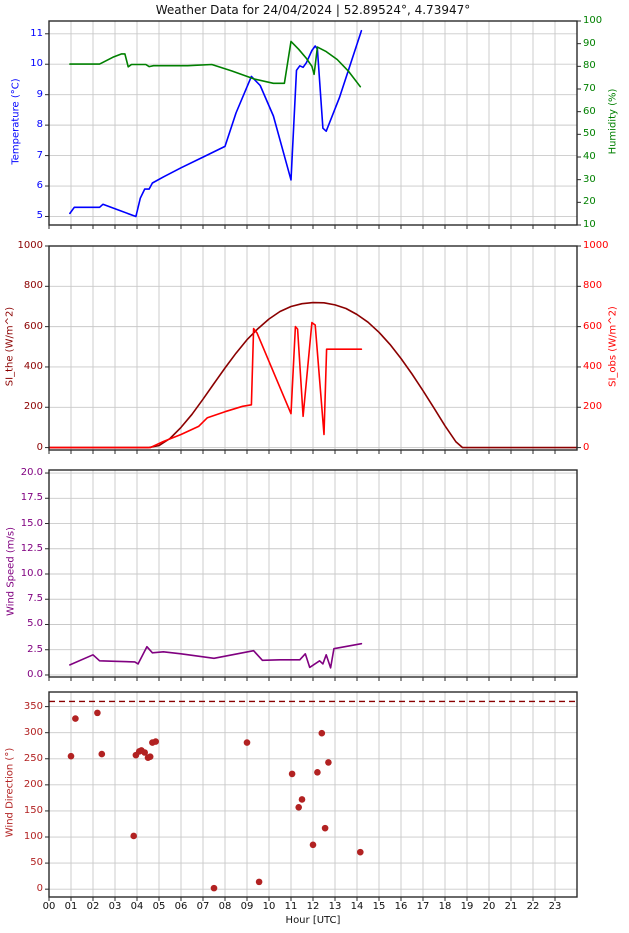 This screenshot has width=629, height=933. I want to click on y-tick-label-right: 400, so click(593, 366).